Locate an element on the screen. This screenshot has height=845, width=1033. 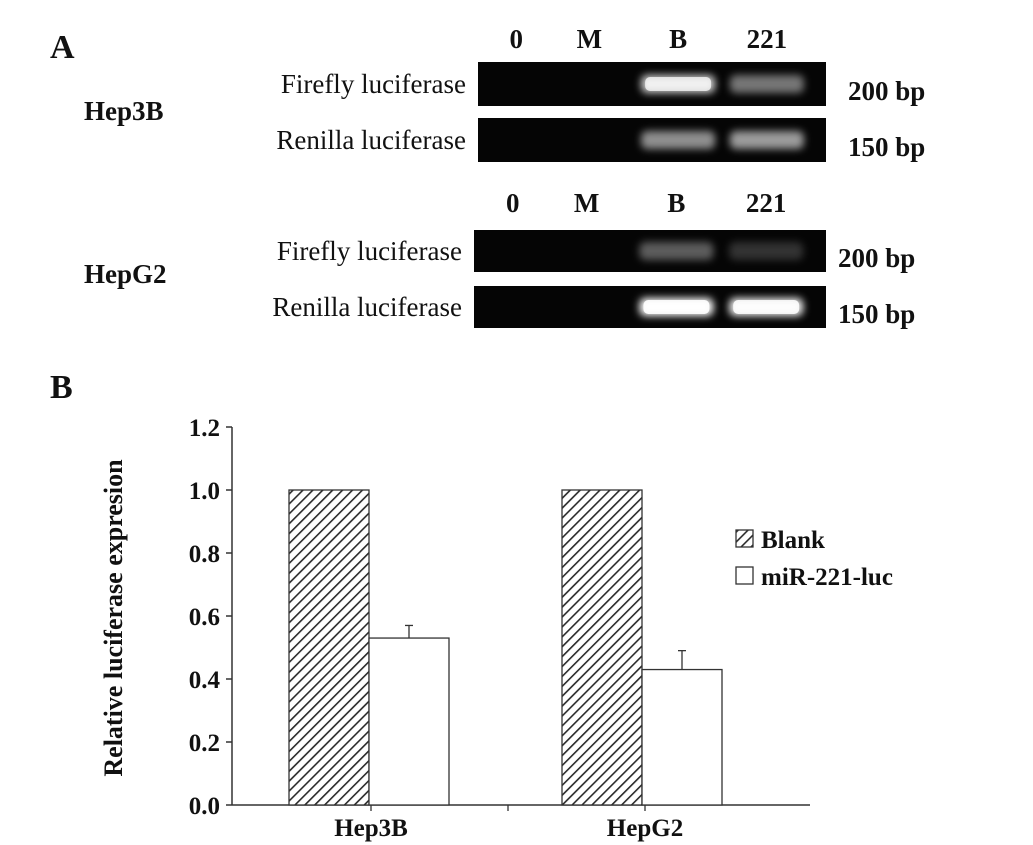
y-axis-label: Relative luciferase expresion is located at coordinates (113, 618).